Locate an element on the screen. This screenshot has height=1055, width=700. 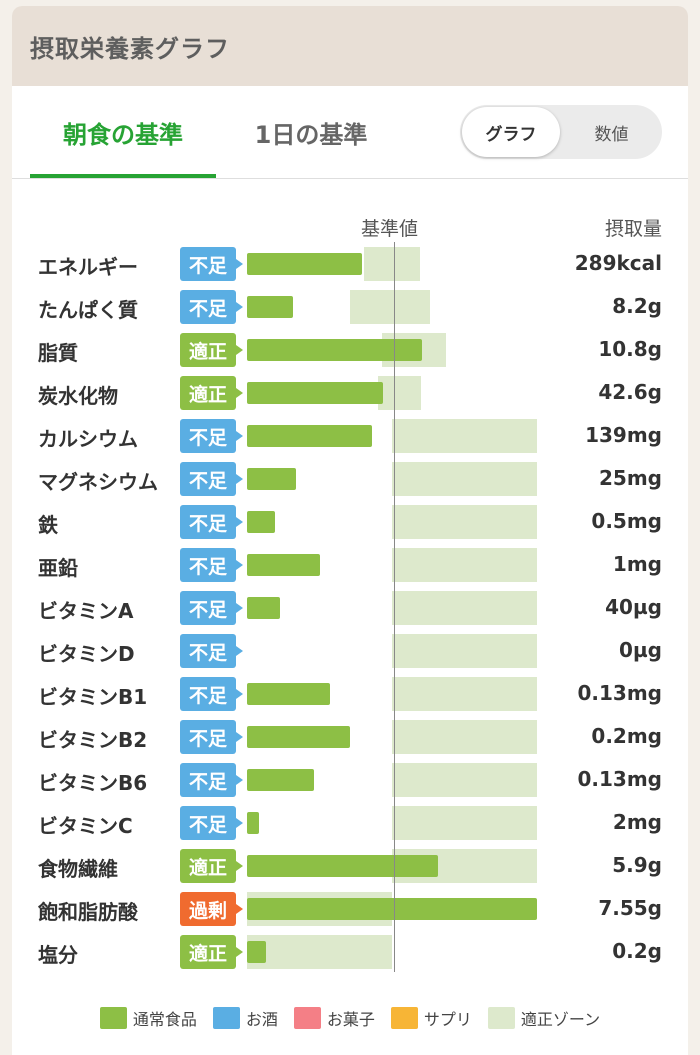
tab-label: 朝食の基準 is located at coordinates (123, 134).